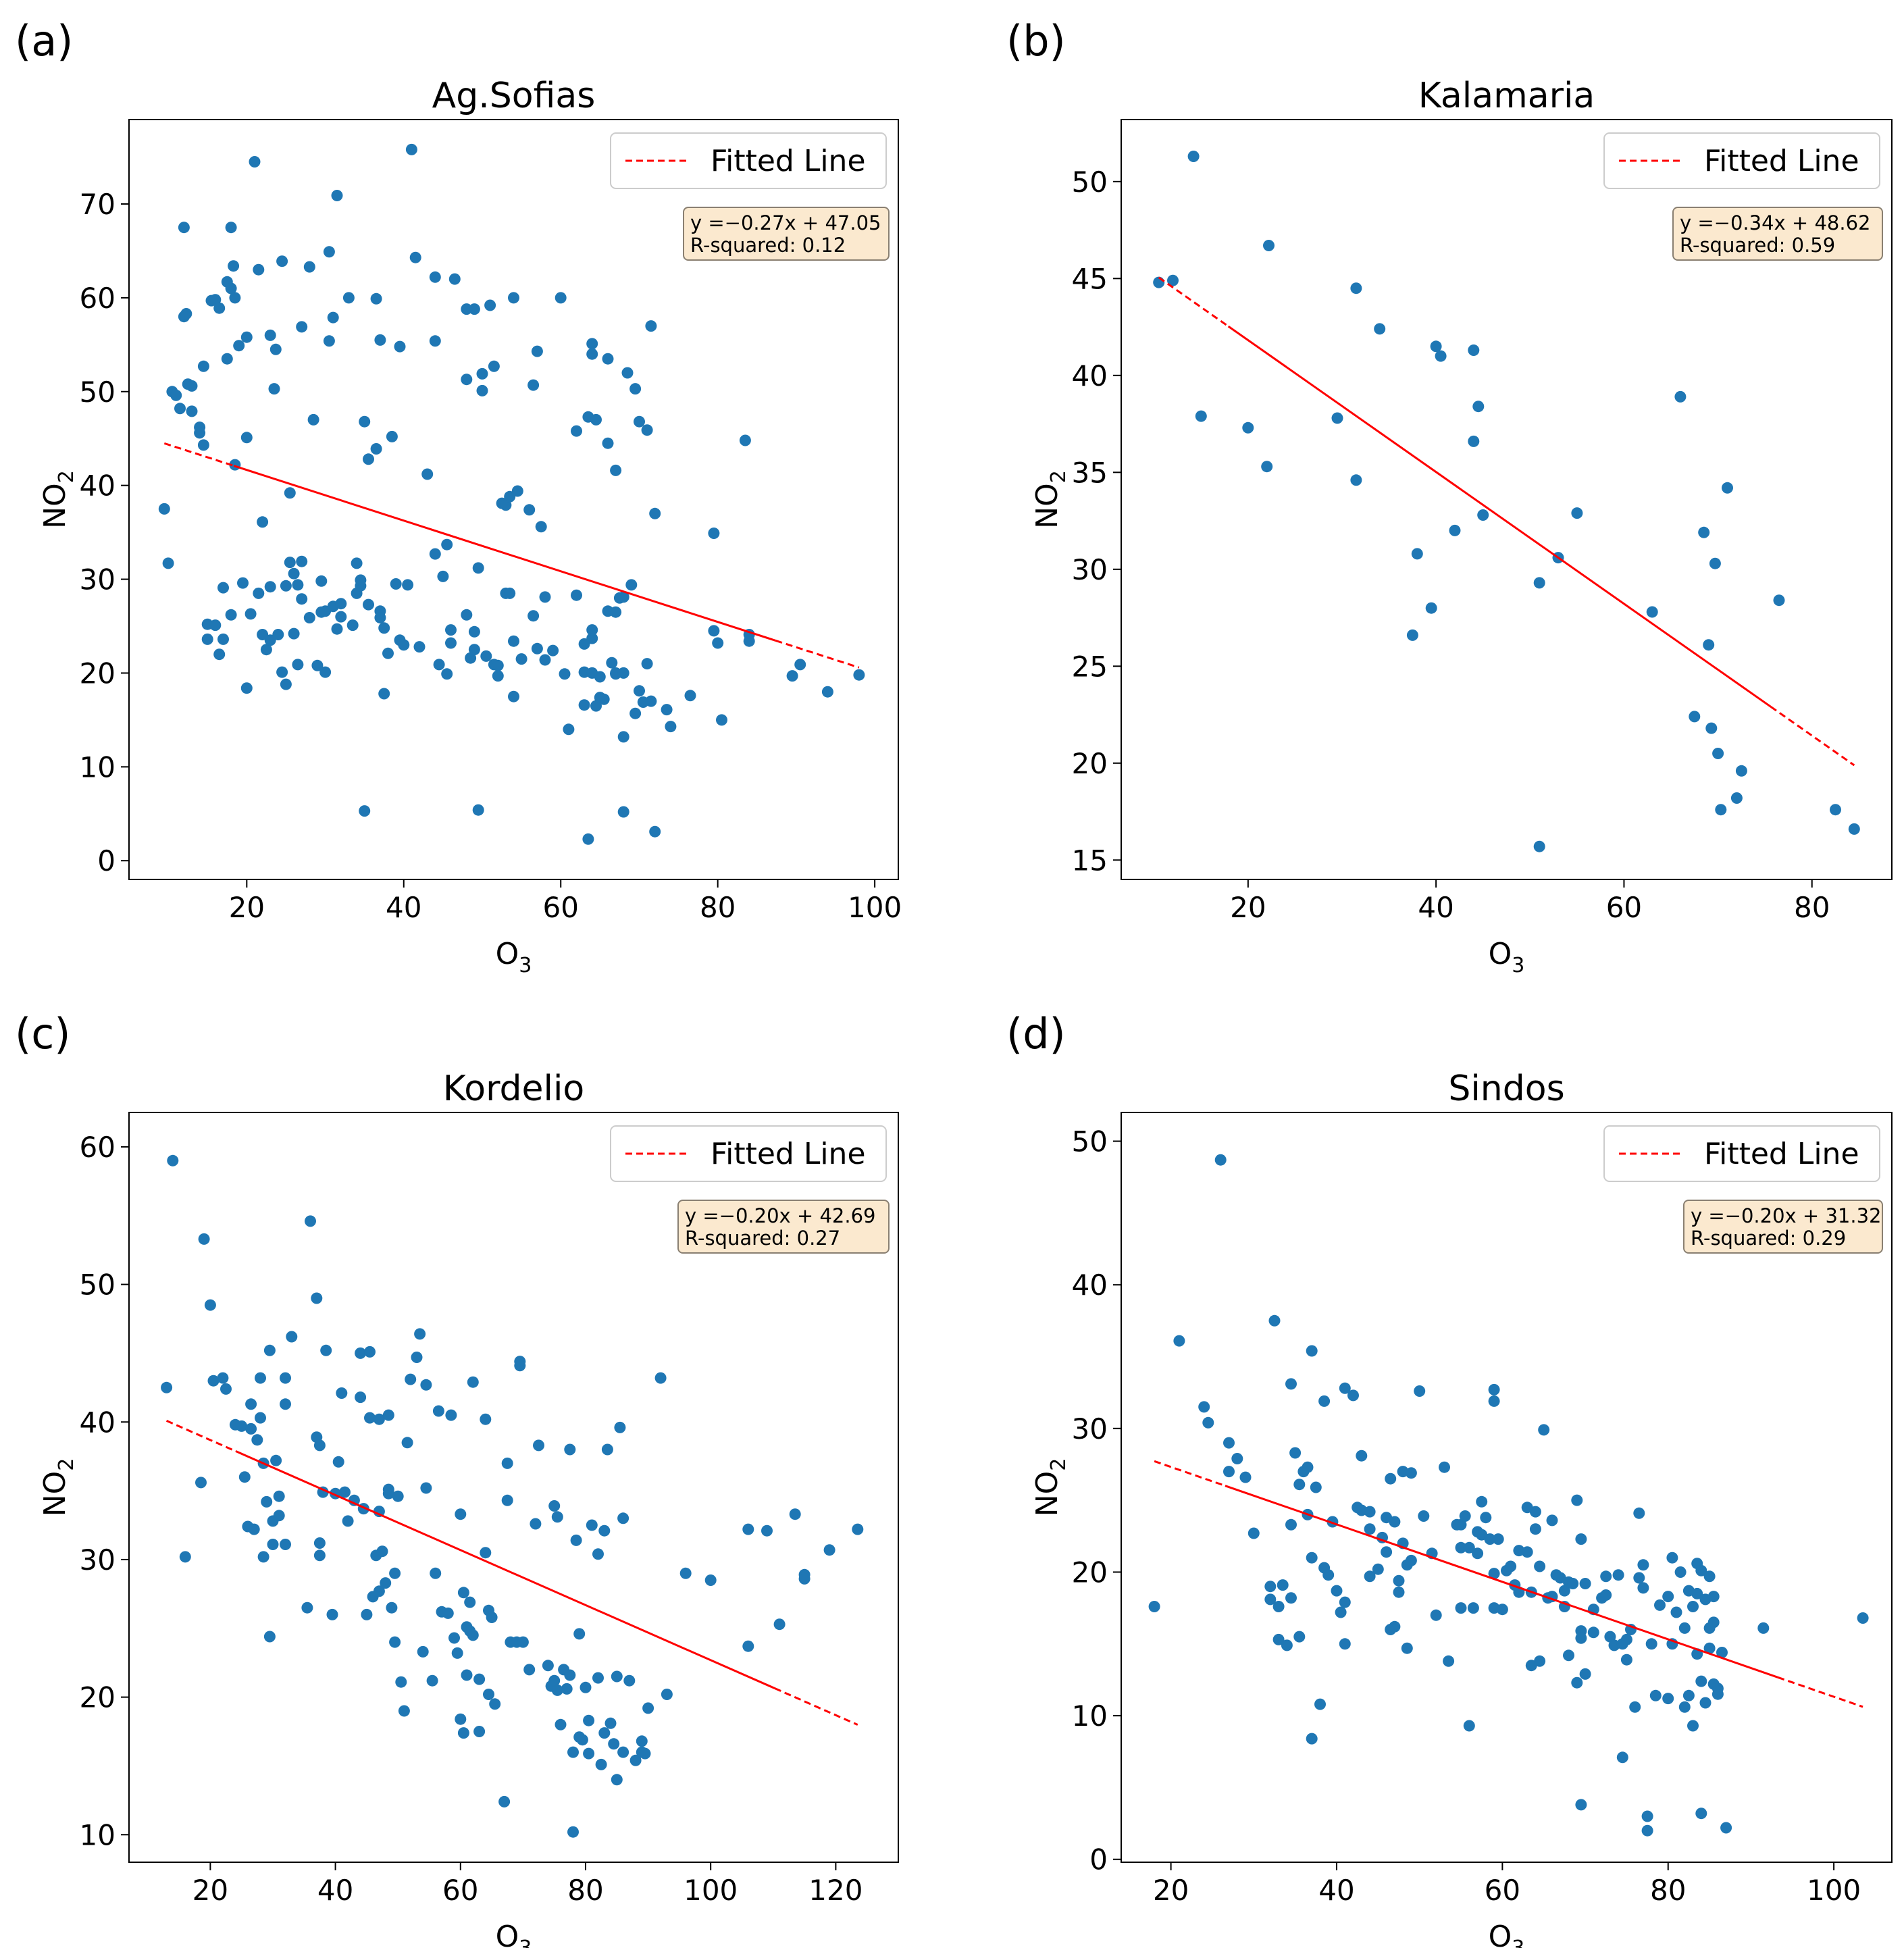 This screenshot has width=1904, height=1948. Describe the element at coordinates (97, 204) in the screenshot. I see `y-tick-label: 70` at that location.